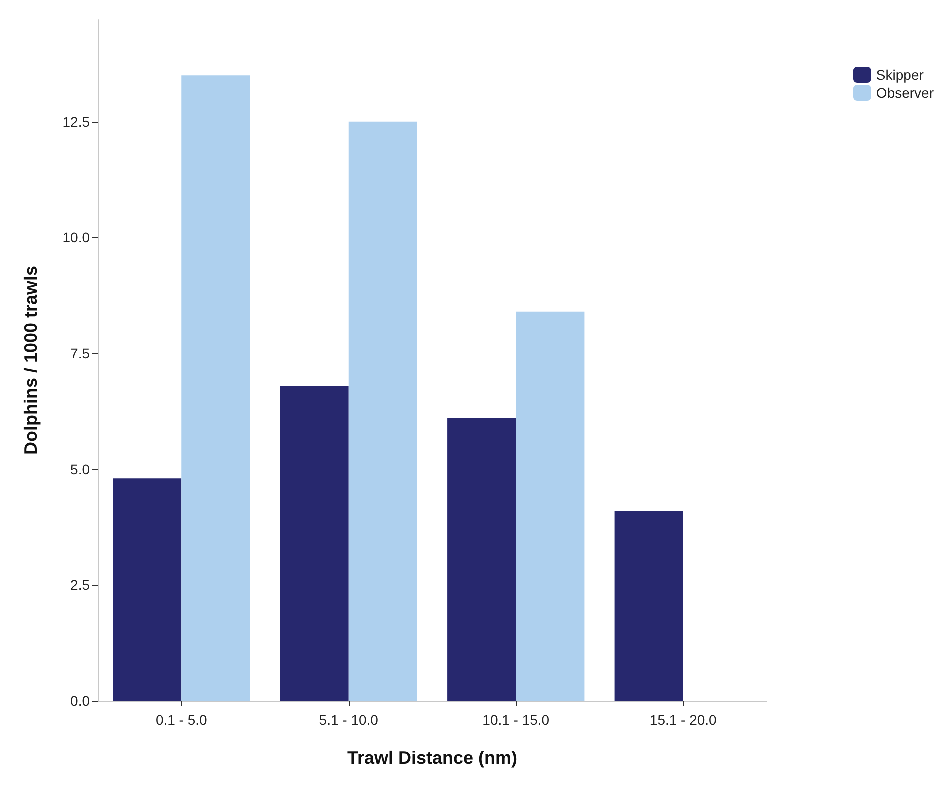 This screenshot has width=951, height=787. What do you see at coordinates (182, 720) in the screenshot?
I see `x-tick-label: 0.1 - 5.0` at bounding box center [182, 720].